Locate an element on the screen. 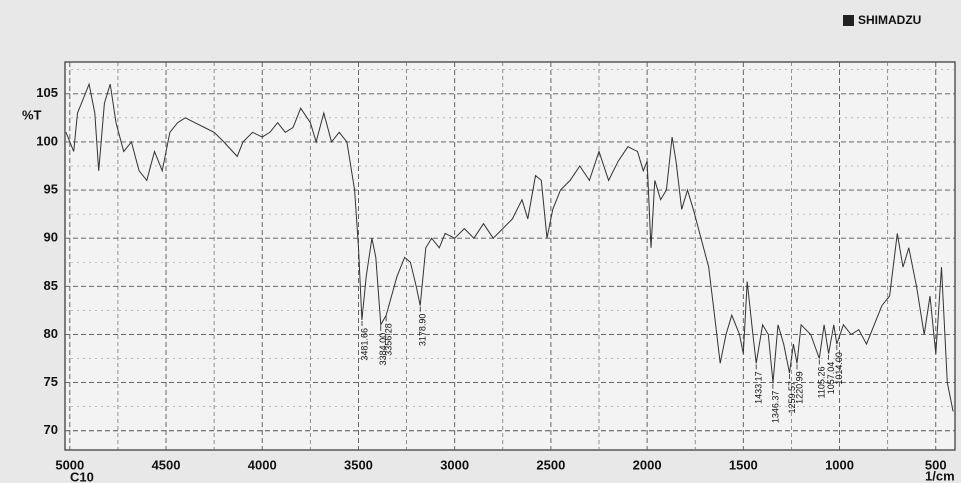 This screenshot has width=961, height=483. peak-label: 3178.90 is located at coordinates (423, 330).